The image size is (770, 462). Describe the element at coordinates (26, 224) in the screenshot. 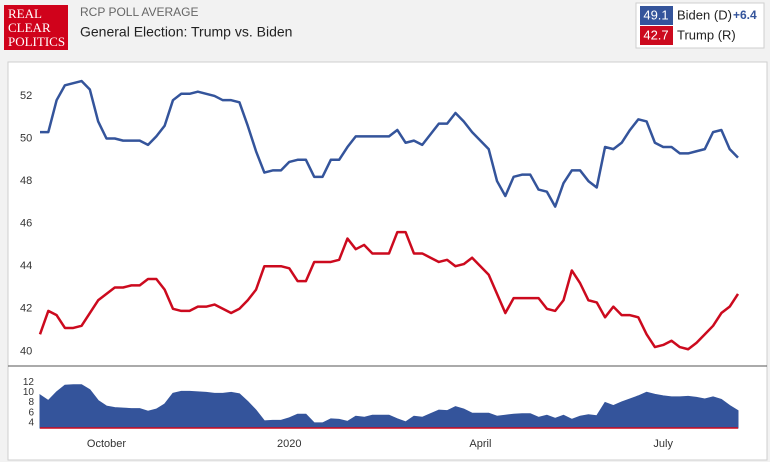

I see `y-tick-label: 46` at that location.